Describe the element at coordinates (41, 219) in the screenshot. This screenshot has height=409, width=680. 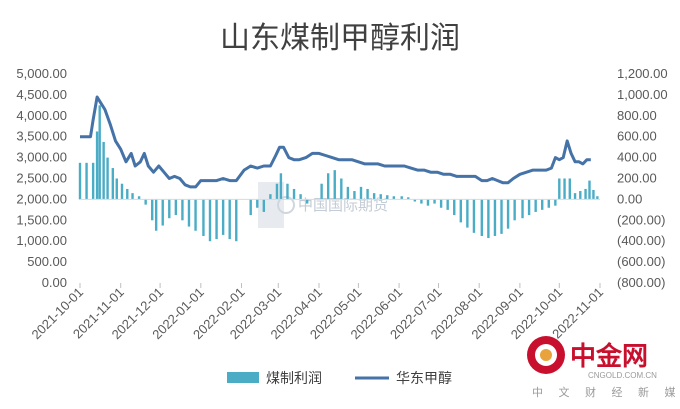
I see `left-tick-label: 1,500.00` at that location.